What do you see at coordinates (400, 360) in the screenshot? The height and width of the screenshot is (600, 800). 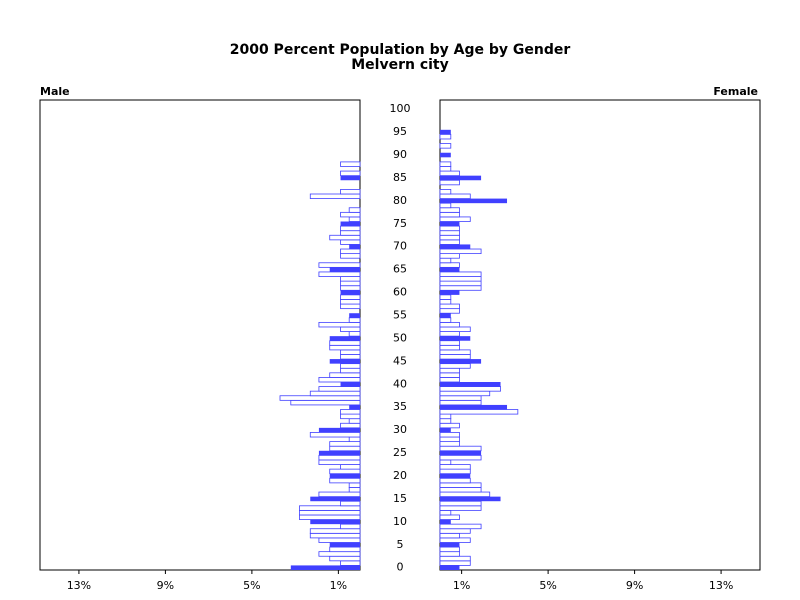 I see `y-tick-label: 45` at bounding box center [400, 360].